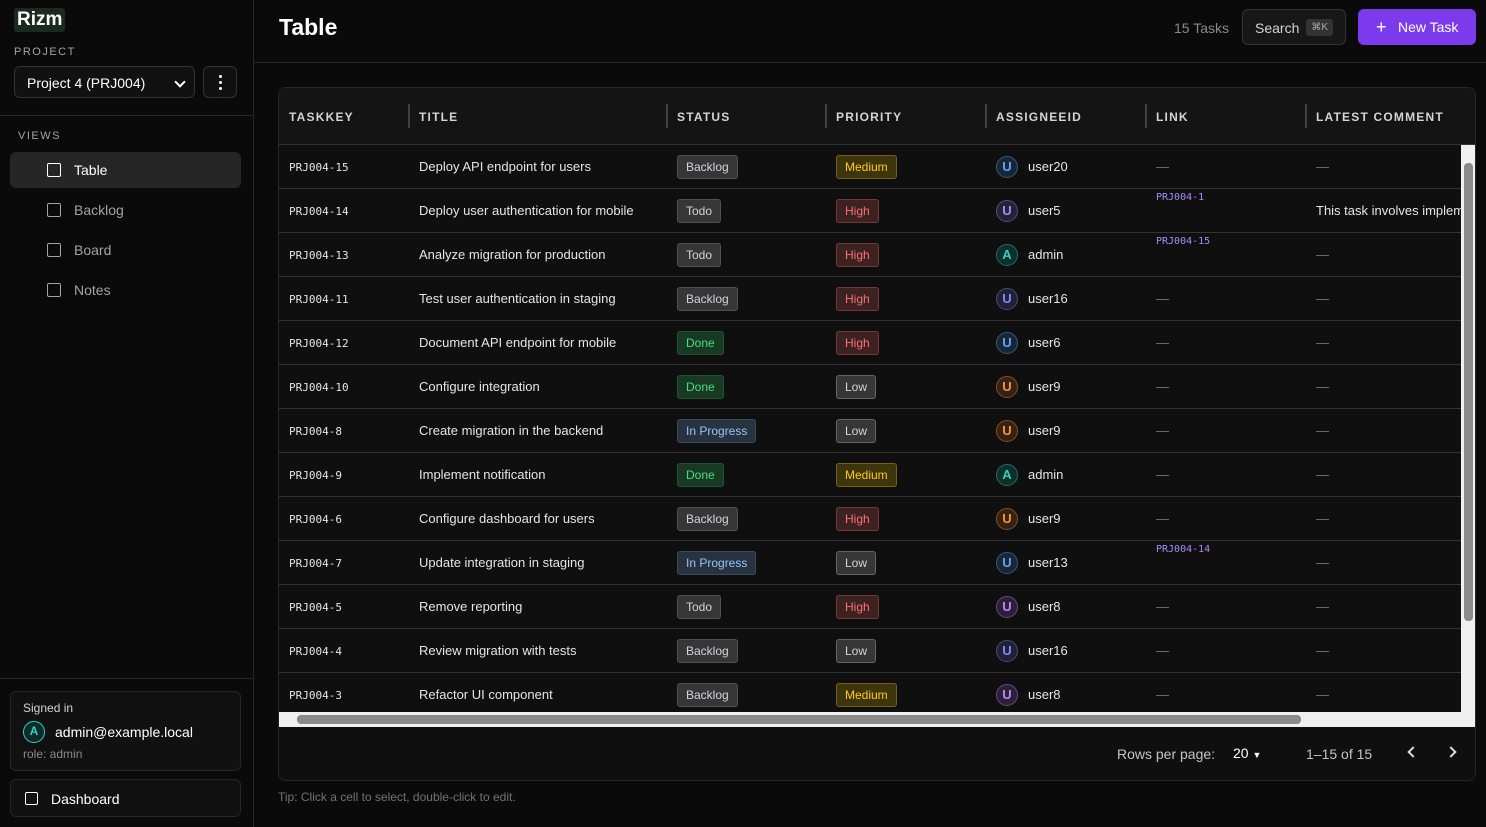  I want to click on task-key: PRJ004-5, so click(315, 607).